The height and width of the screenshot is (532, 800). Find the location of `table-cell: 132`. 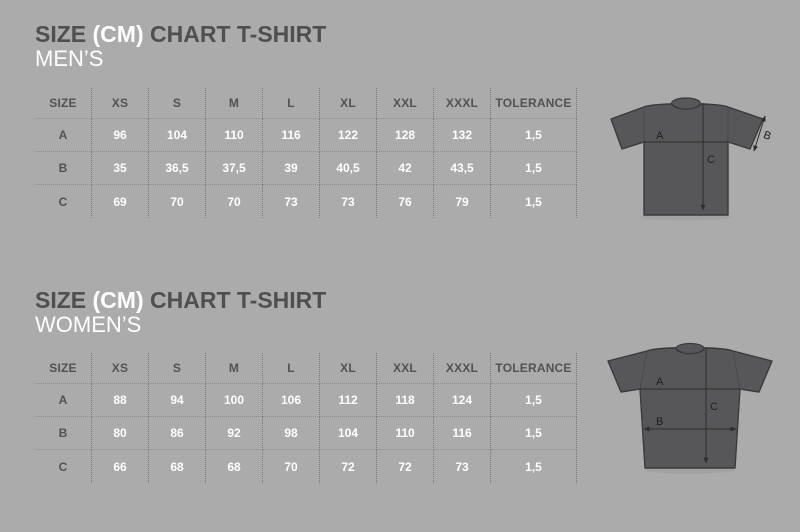

table-cell: 132 is located at coordinates (462, 135).